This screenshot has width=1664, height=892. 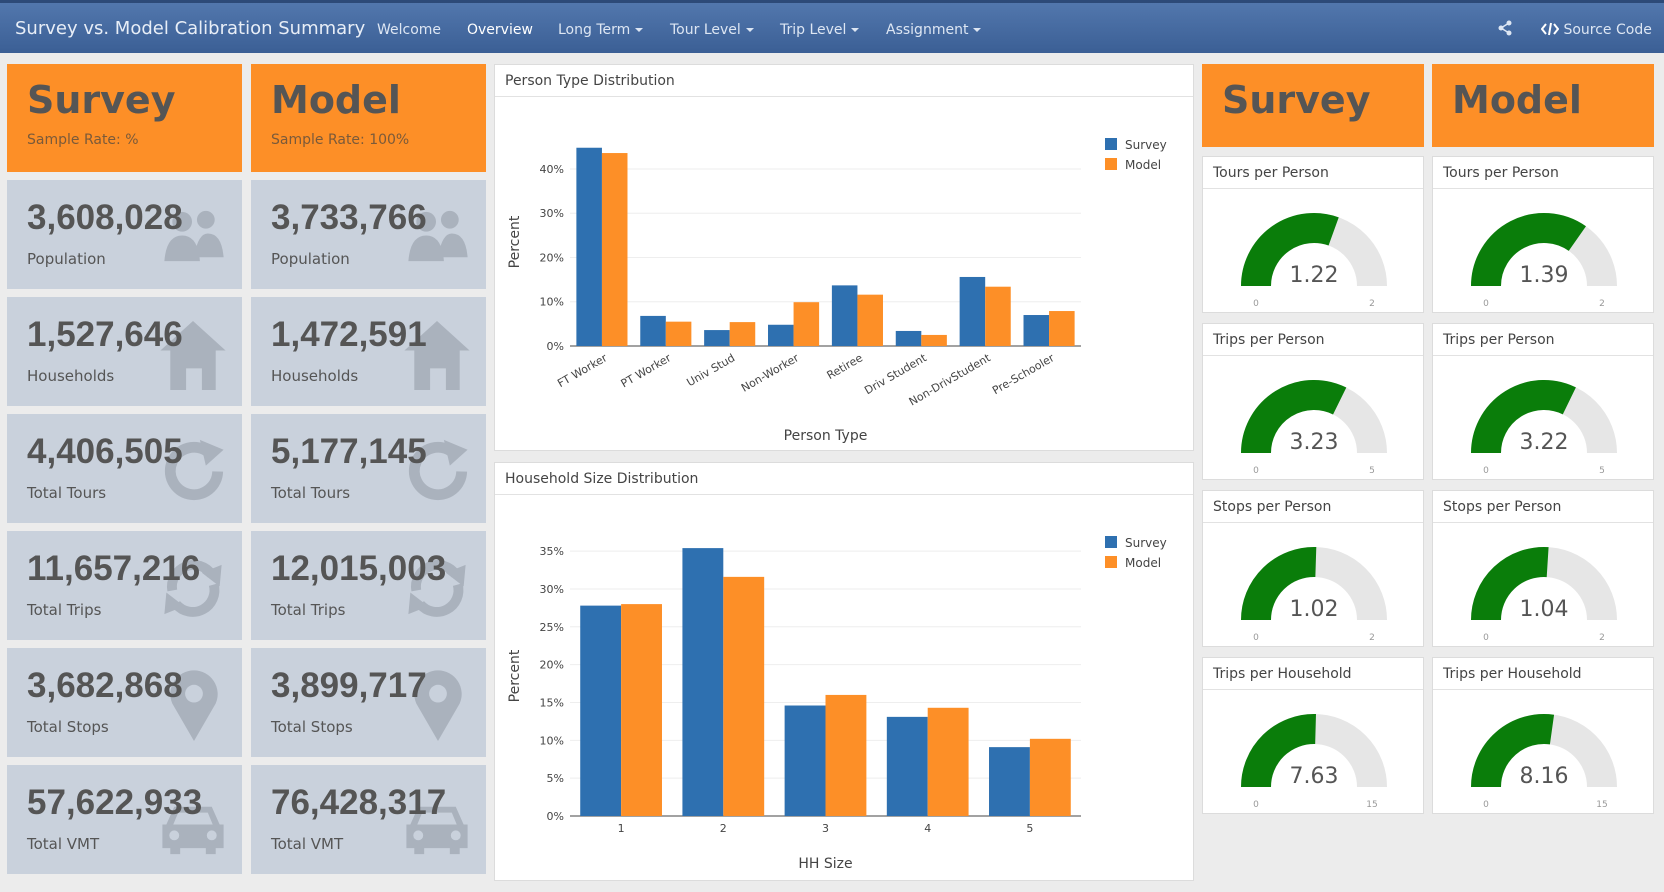 What do you see at coordinates (1607, 30) in the screenshot?
I see `source-code-label: Source Code` at bounding box center [1607, 30].